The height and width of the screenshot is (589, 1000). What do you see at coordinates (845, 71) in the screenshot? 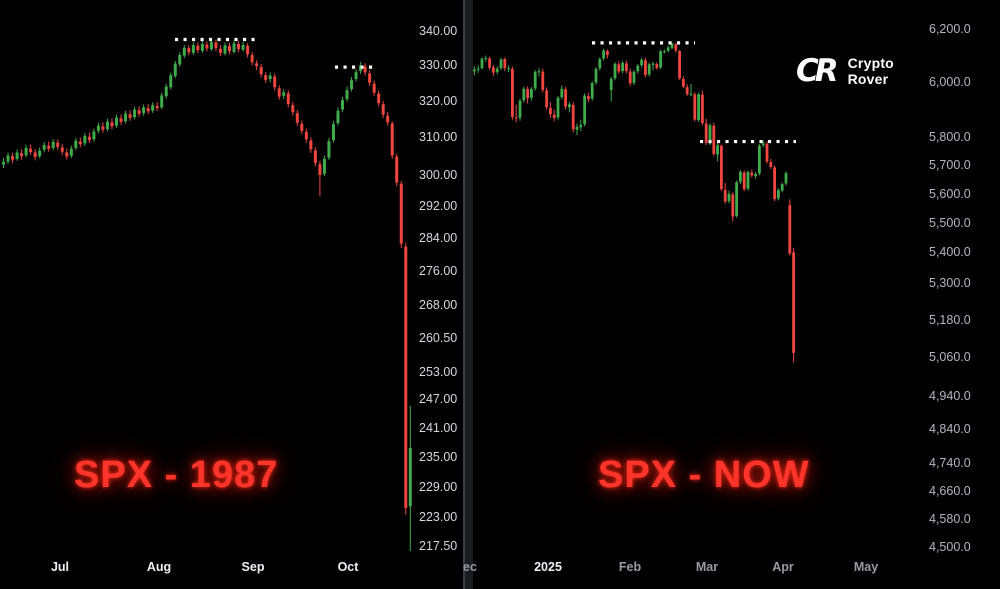
I see `crypto-rover-watermark: CR Crypto Rover` at bounding box center [845, 71].